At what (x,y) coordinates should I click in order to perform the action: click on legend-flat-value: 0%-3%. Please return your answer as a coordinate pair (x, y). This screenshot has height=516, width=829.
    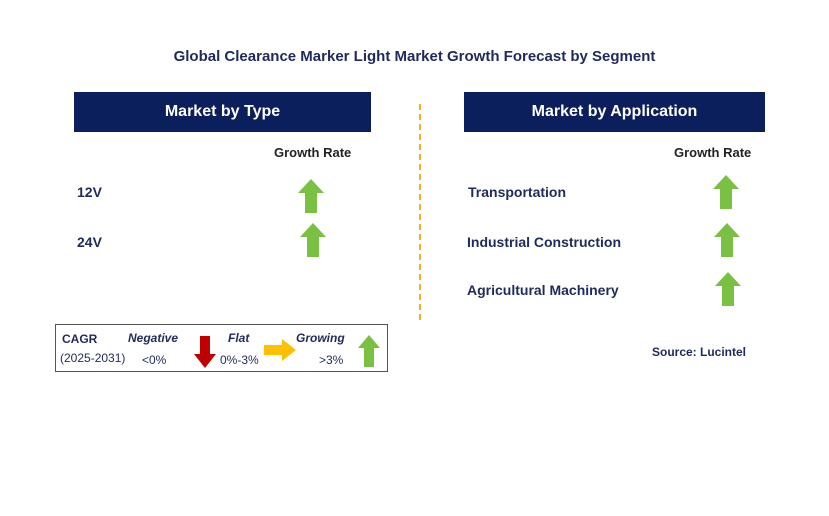
    Looking at the image, I should click on (239, 360).